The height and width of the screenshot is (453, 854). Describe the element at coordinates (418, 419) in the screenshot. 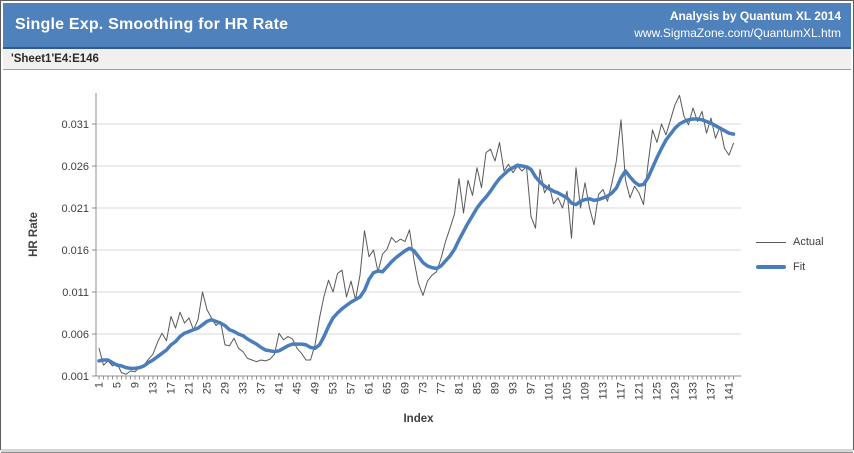

I see `x-axis-title: Index` at that location.